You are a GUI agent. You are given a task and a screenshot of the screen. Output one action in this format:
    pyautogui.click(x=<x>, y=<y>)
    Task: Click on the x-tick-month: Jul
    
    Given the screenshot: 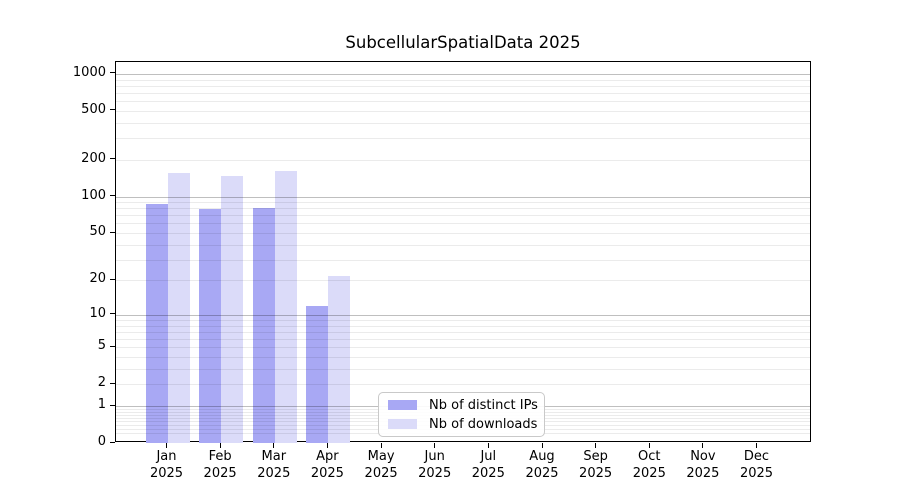 What is the action you would take?
    pyautogui.click(x=488, y=456)
    